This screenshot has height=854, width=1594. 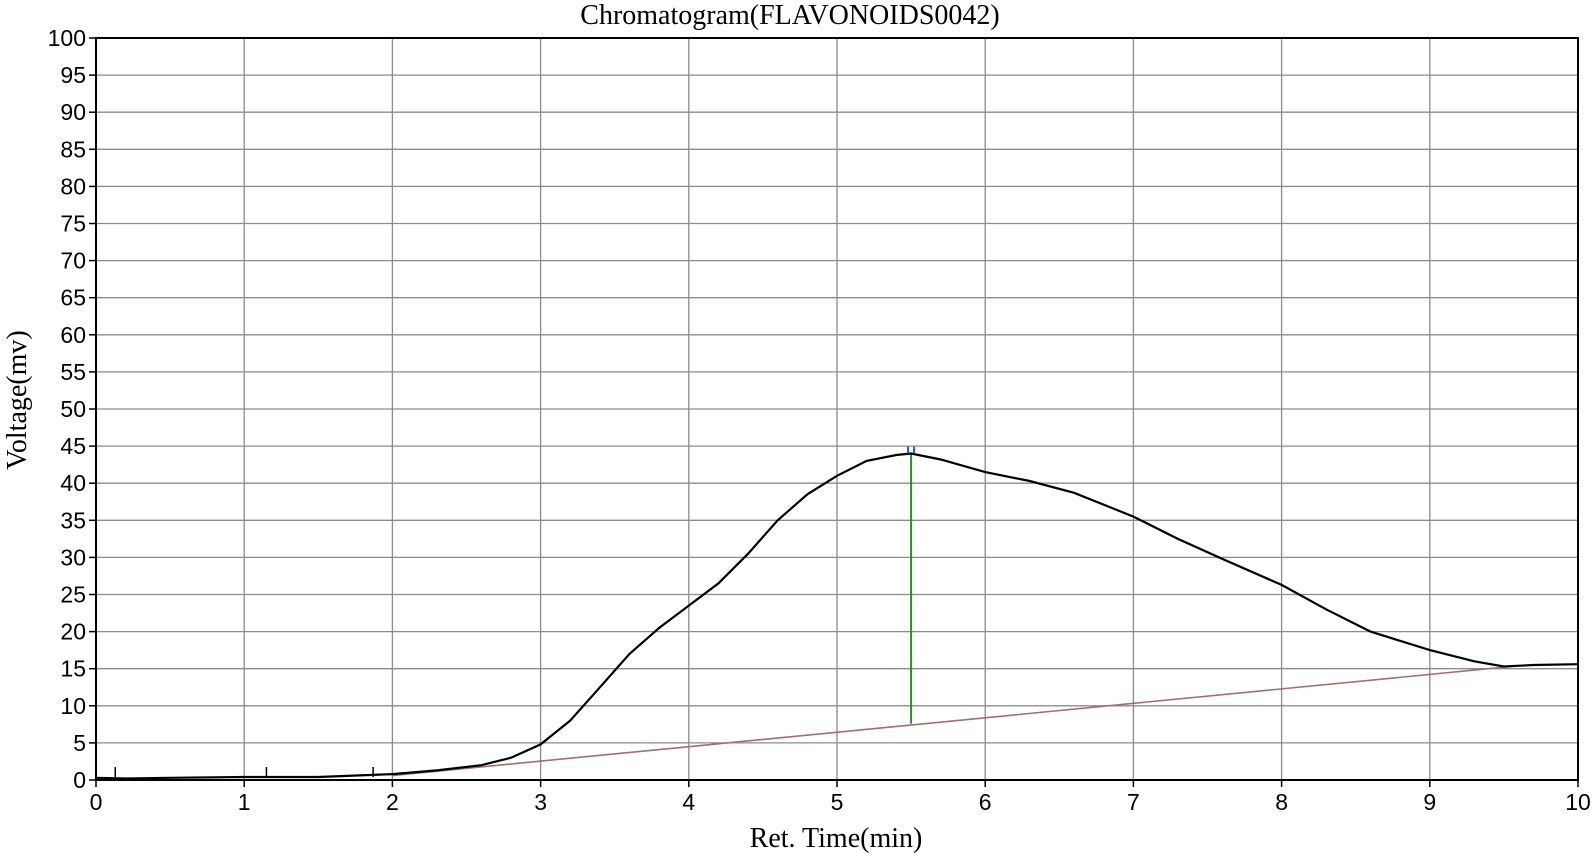 What do you see at coordinates (1281, 802) in the screenshot?
I see `x-tick-label: 8` at bounding box center [1281, 802].